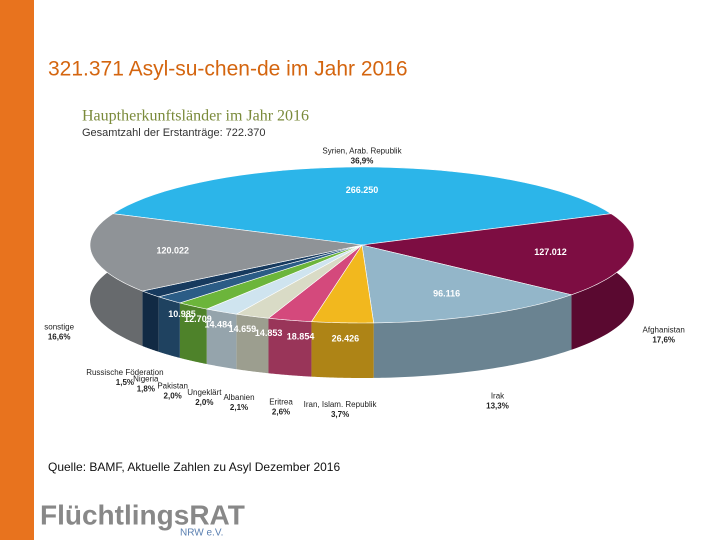 This screenshot has width=720, height=540. What do you see at coordinates (204, 392) in the screenshot?
I see `category-label: Ungeklärt` at bounding box center [204, 392].